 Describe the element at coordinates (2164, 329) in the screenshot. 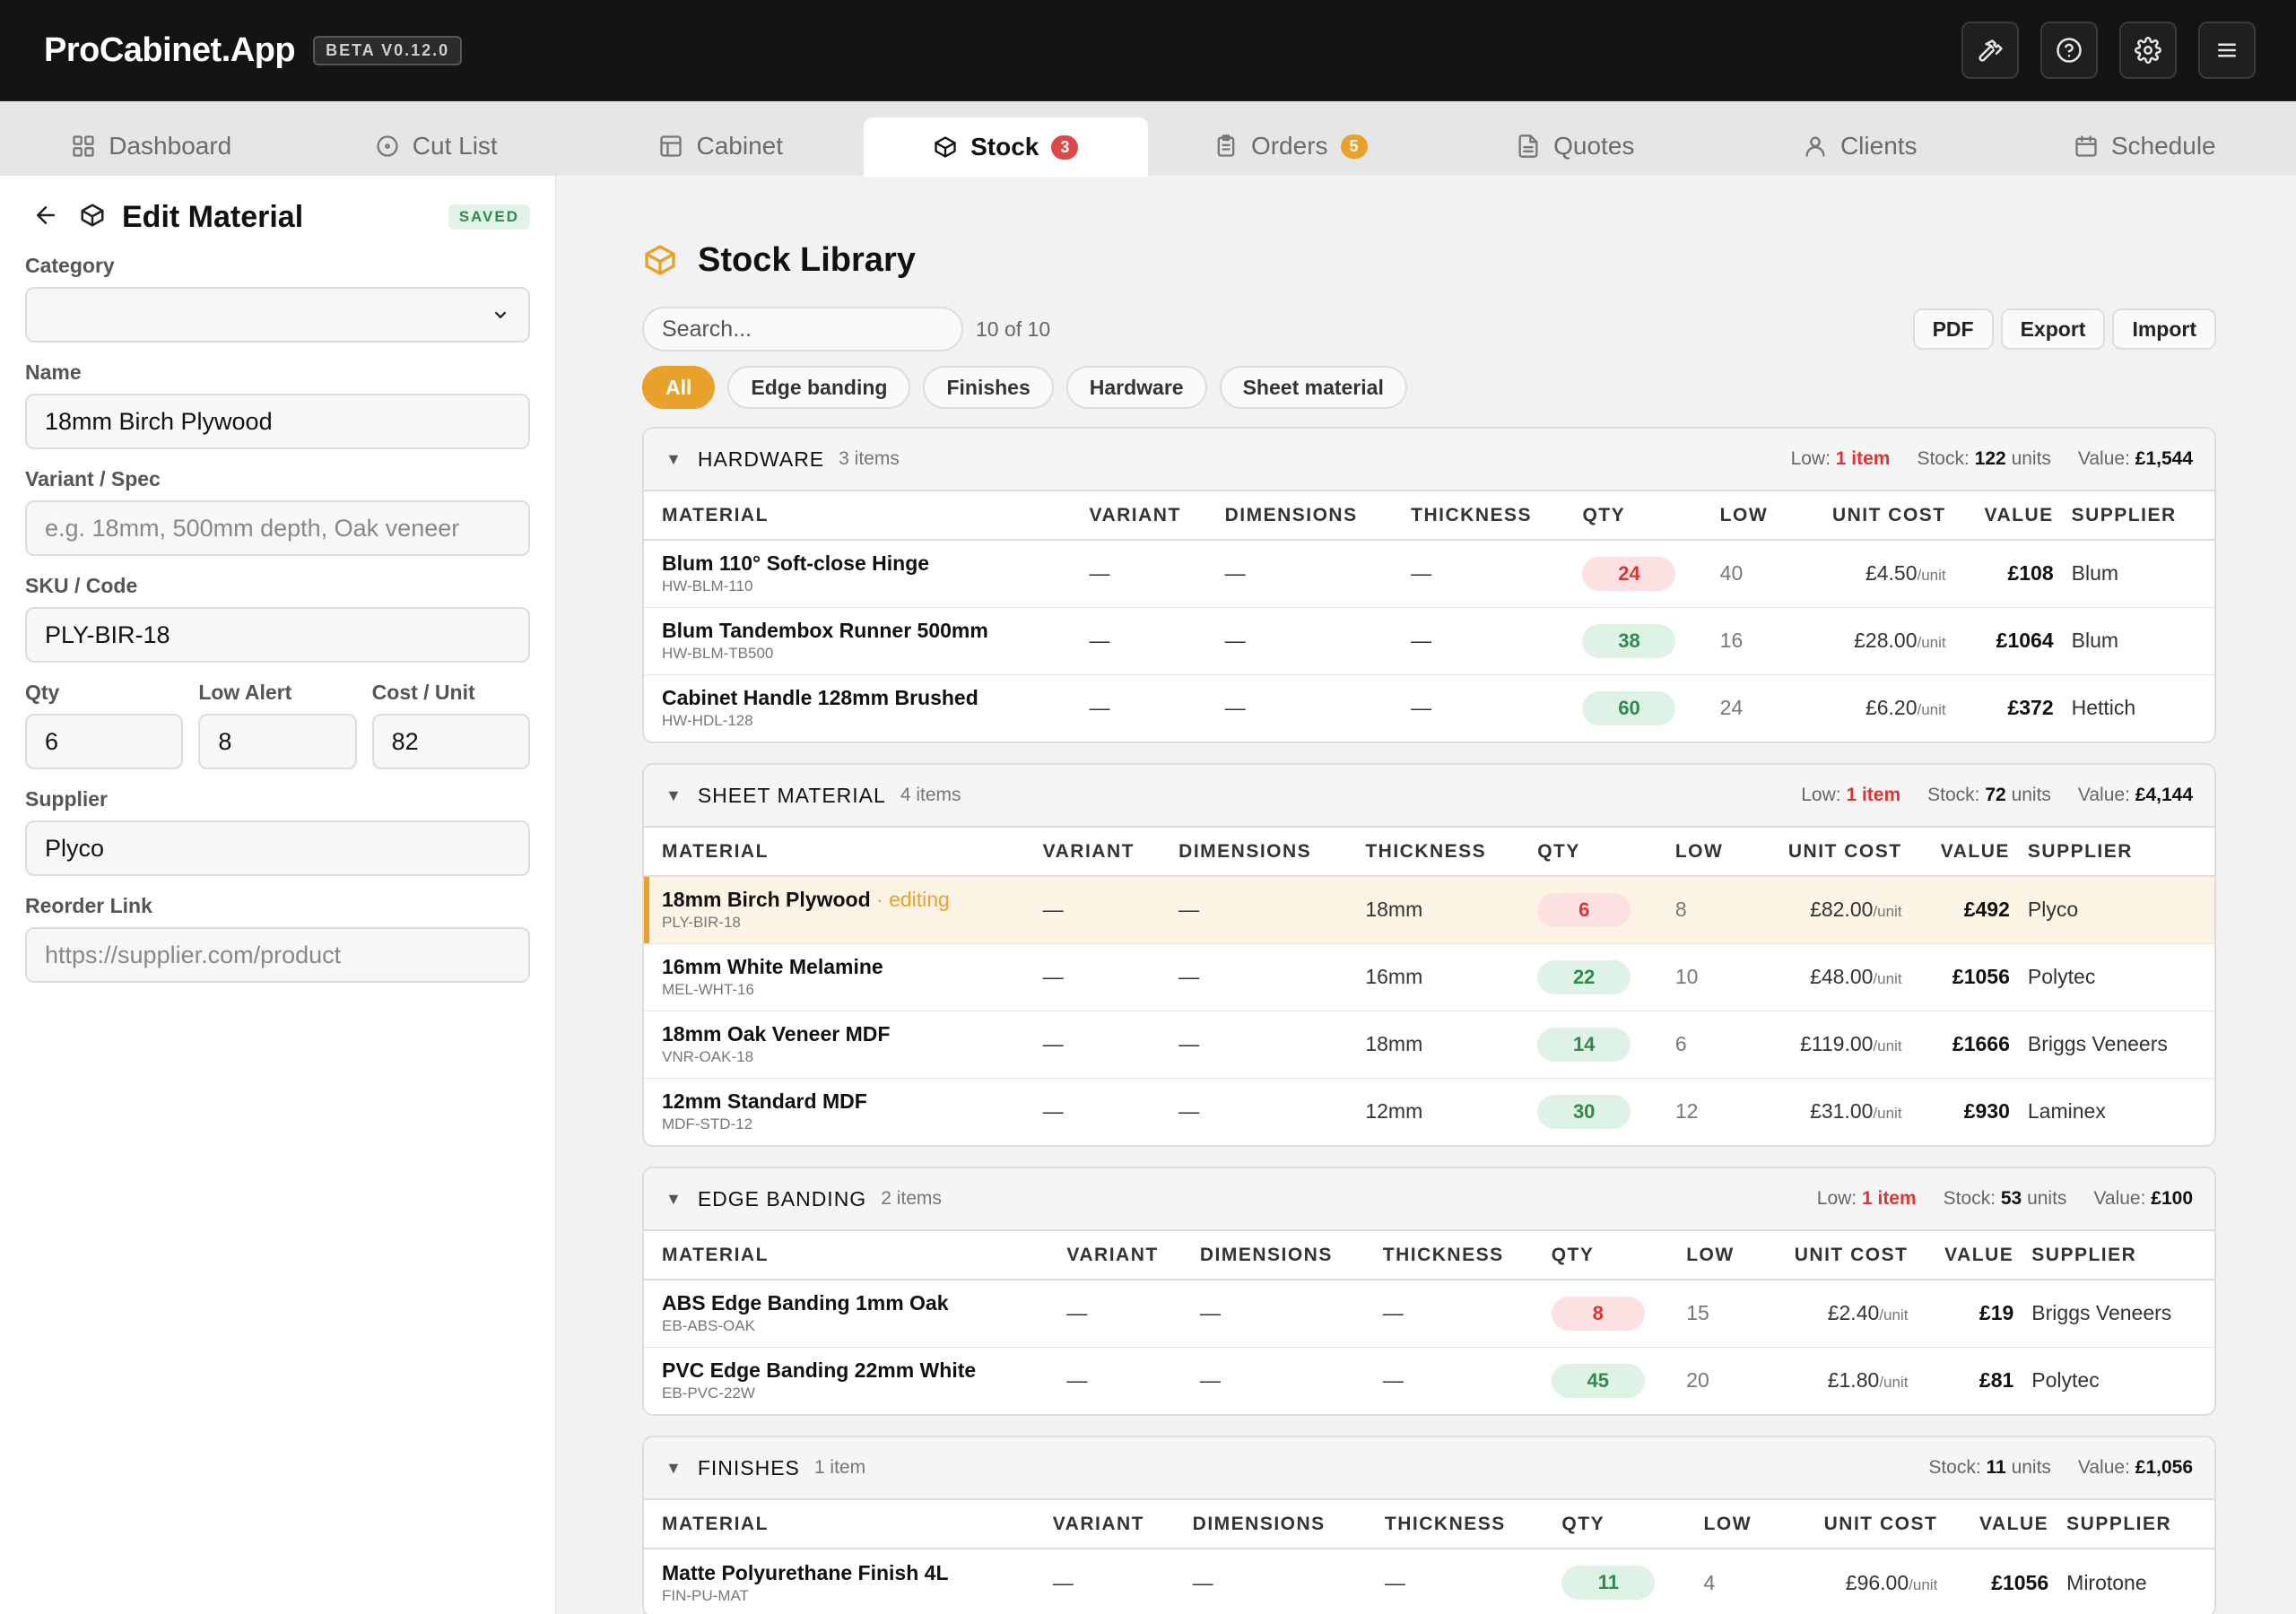

I see `import-button: Import` at that location.